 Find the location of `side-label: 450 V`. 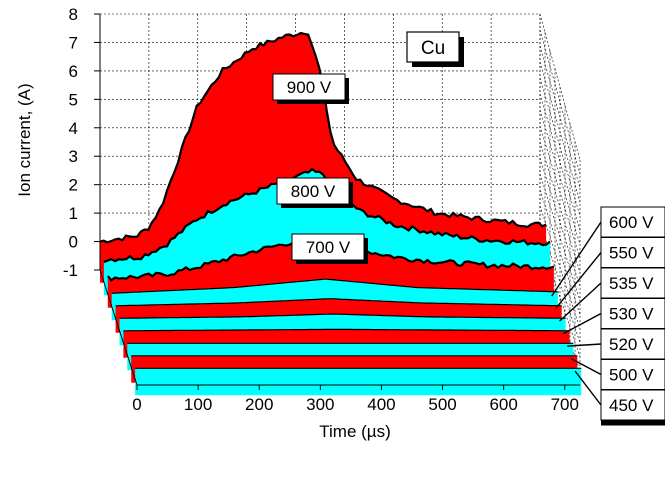

side-label: 450 V is located at coordinates (631, 405).